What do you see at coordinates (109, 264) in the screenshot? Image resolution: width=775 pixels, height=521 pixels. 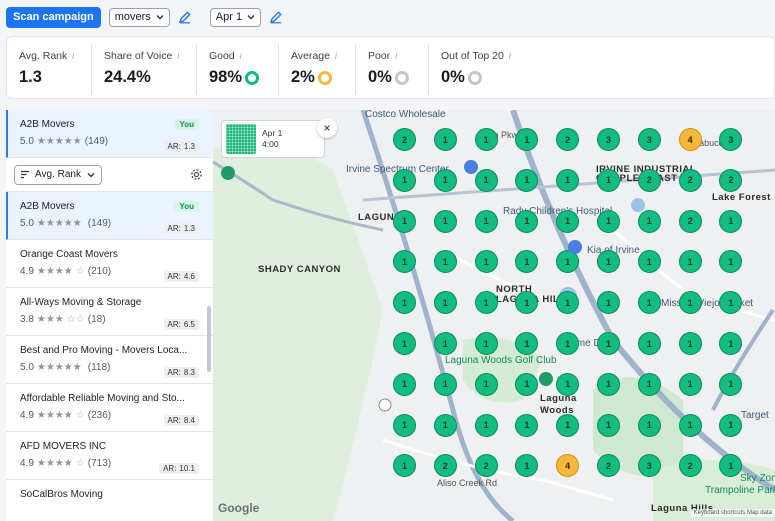 I see `competitor-row: Orange Coast Movers 4.9 ★★★★ ☆ (210) AR: 4.6` at bounding box center [109, 264].